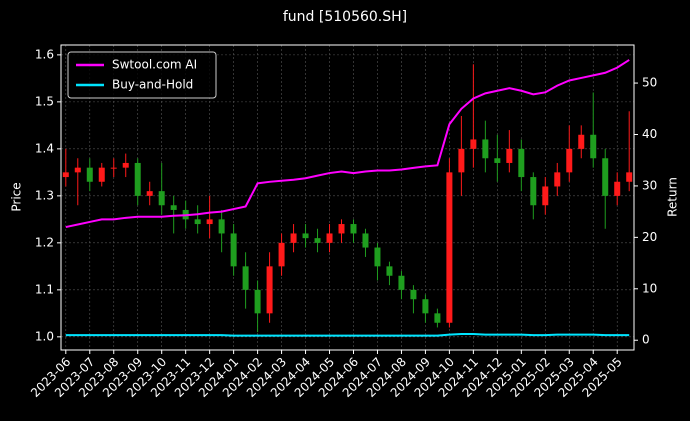 This screenshot has height=421, width=690. I want to click on y-tick-label: 1.6, so click(44, 54).